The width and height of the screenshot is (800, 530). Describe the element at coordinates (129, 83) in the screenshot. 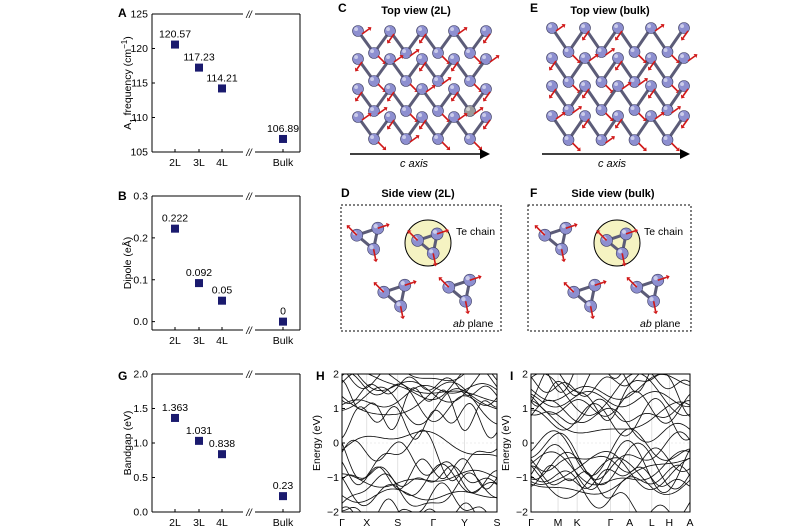

I see `panel-a-y-axis-label: A1 frequency (cm−1)` at that location.